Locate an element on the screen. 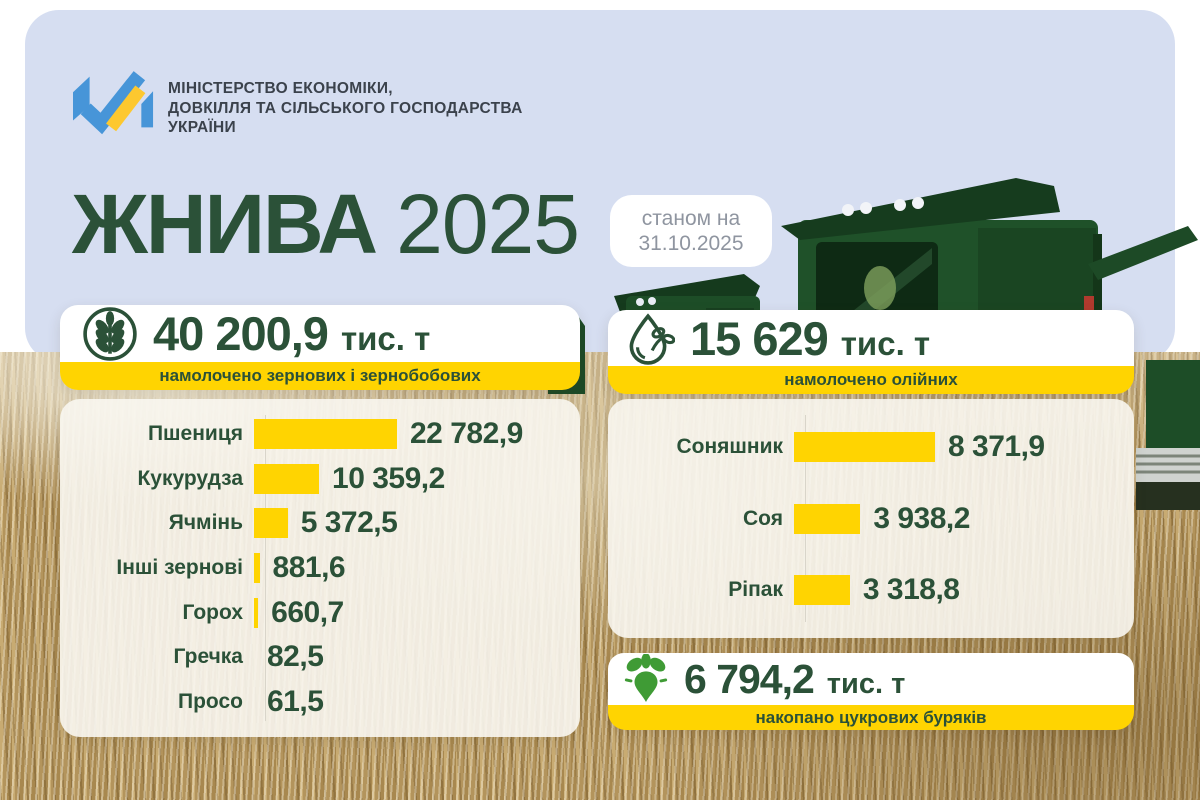 This screenshot has height=800, width=1200. bar-label: Просо is located at coordinates (210, 701).